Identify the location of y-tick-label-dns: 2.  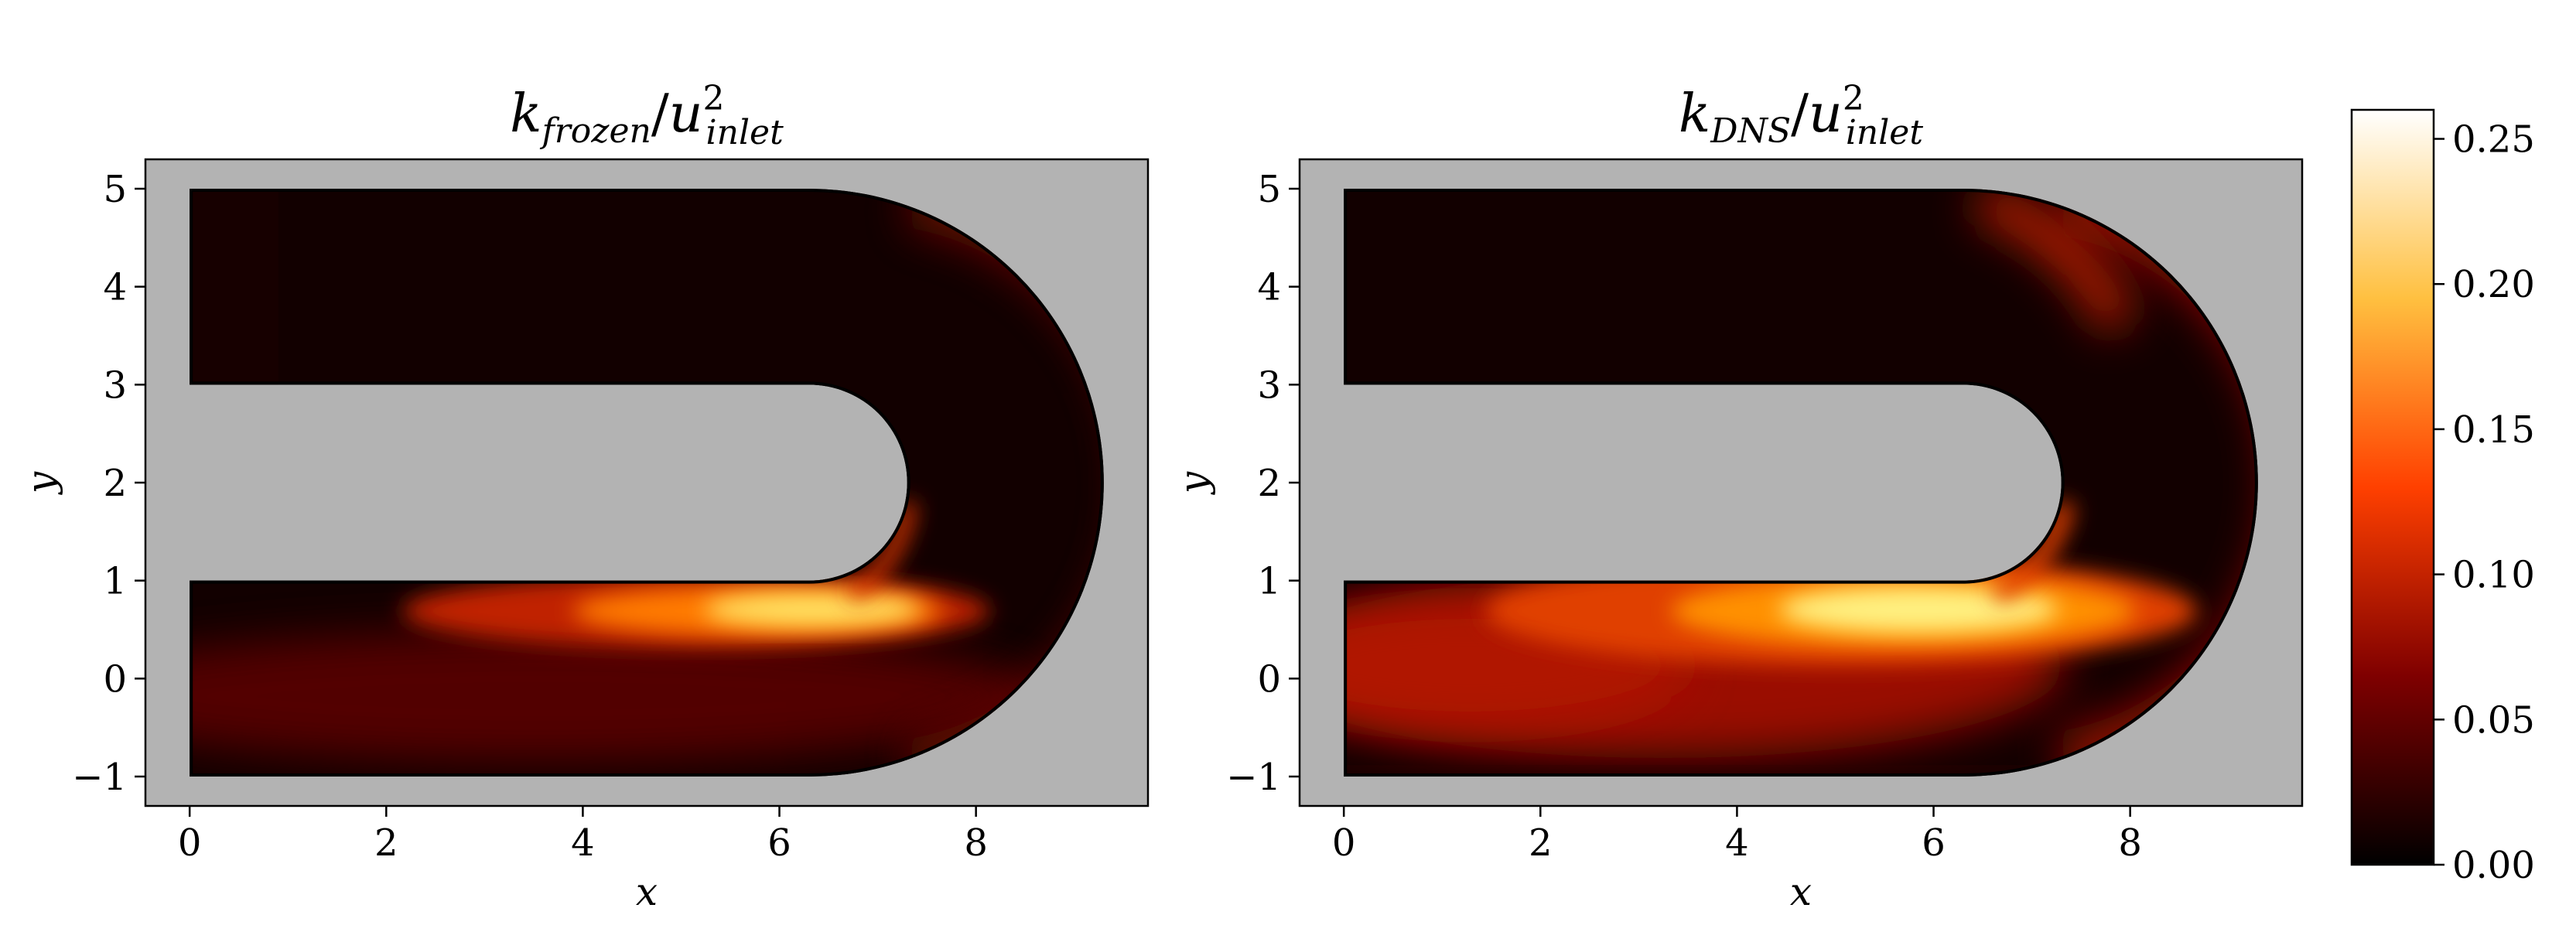
(1269, 483).